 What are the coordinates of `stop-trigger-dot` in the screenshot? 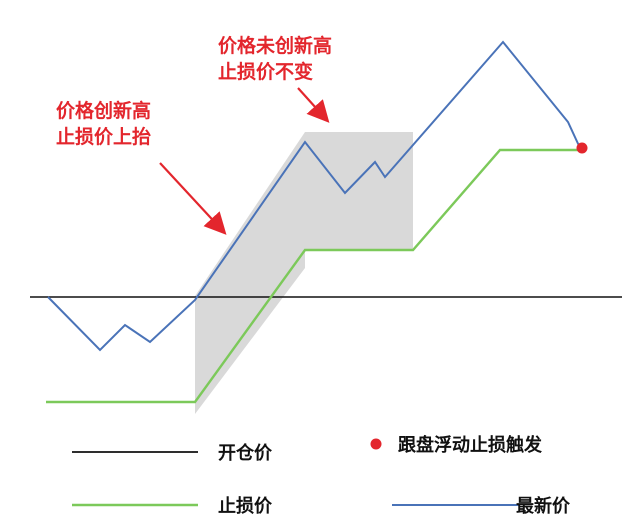 It's located at (582, 148).